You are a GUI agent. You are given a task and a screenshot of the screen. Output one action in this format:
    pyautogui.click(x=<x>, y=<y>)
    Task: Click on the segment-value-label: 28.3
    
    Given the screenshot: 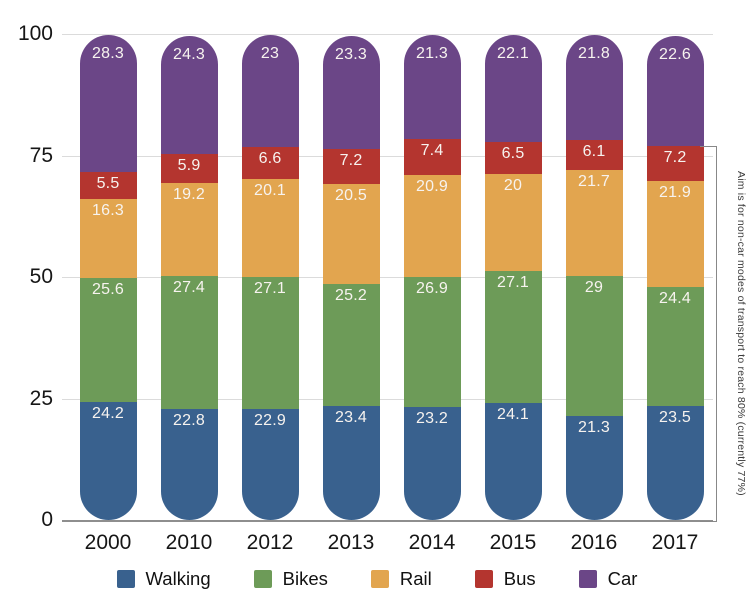 What is the action you would take?
    pyautogui.click(x=108, y=53)
    